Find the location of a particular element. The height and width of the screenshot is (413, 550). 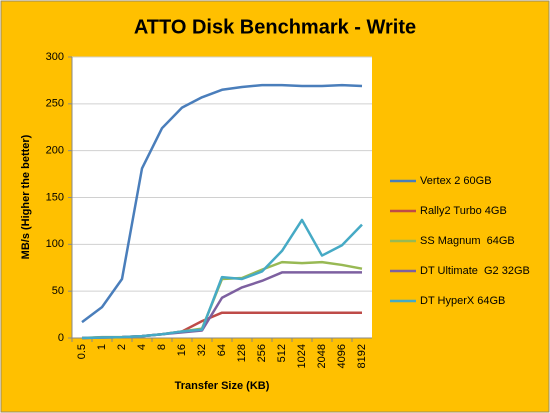

x-tick-label: 512 is located at coordinates (282, 353).